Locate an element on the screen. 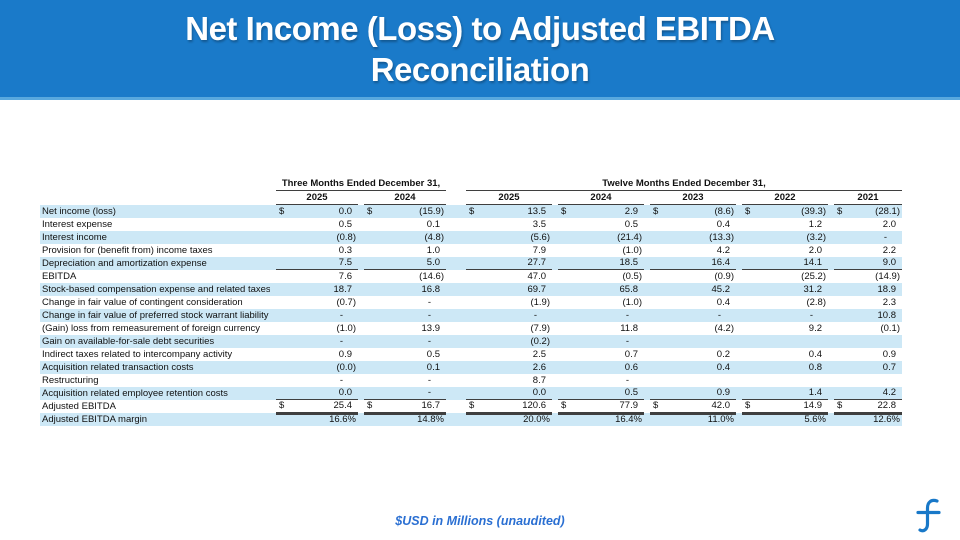  value-cell: 0.9 is located at coordinates (868, 354).